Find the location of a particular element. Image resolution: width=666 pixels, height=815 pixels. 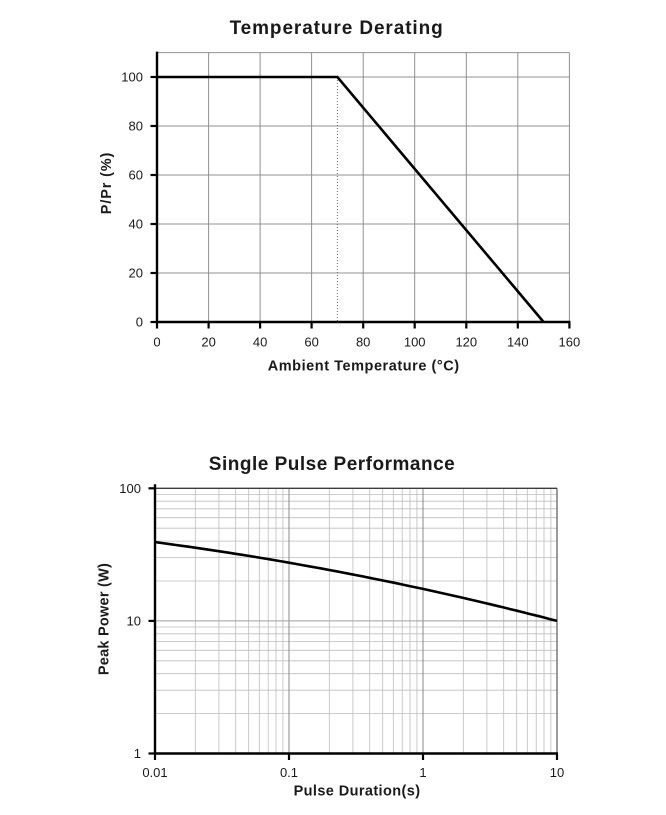

svg-text: Pulse Duration(s) is located at coordinates (357, 792).